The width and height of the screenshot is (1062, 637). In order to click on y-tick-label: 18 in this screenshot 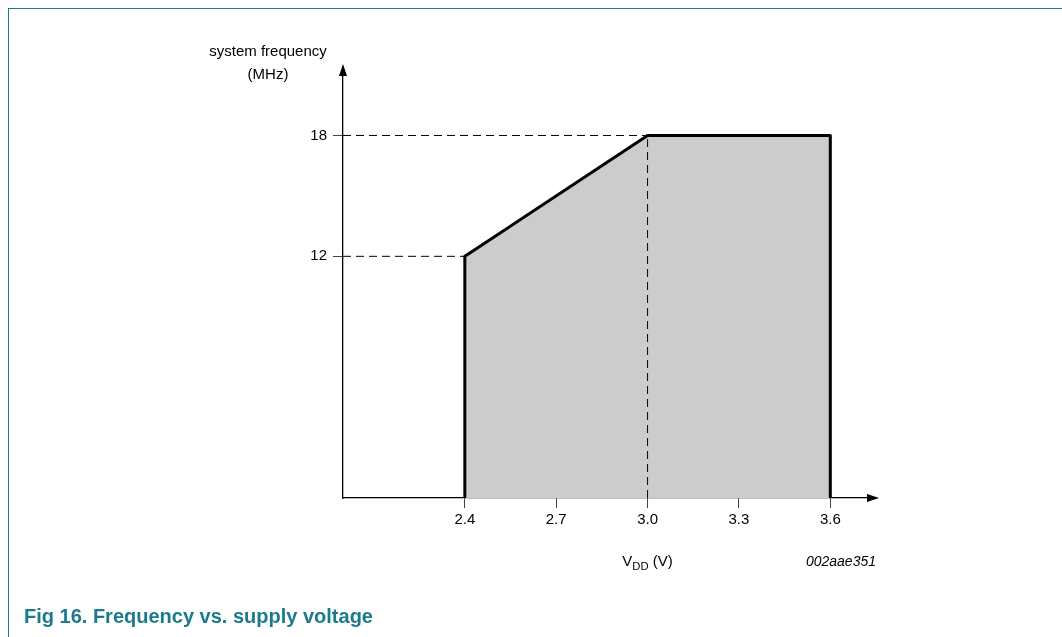, I will do `click(318, 134)`.